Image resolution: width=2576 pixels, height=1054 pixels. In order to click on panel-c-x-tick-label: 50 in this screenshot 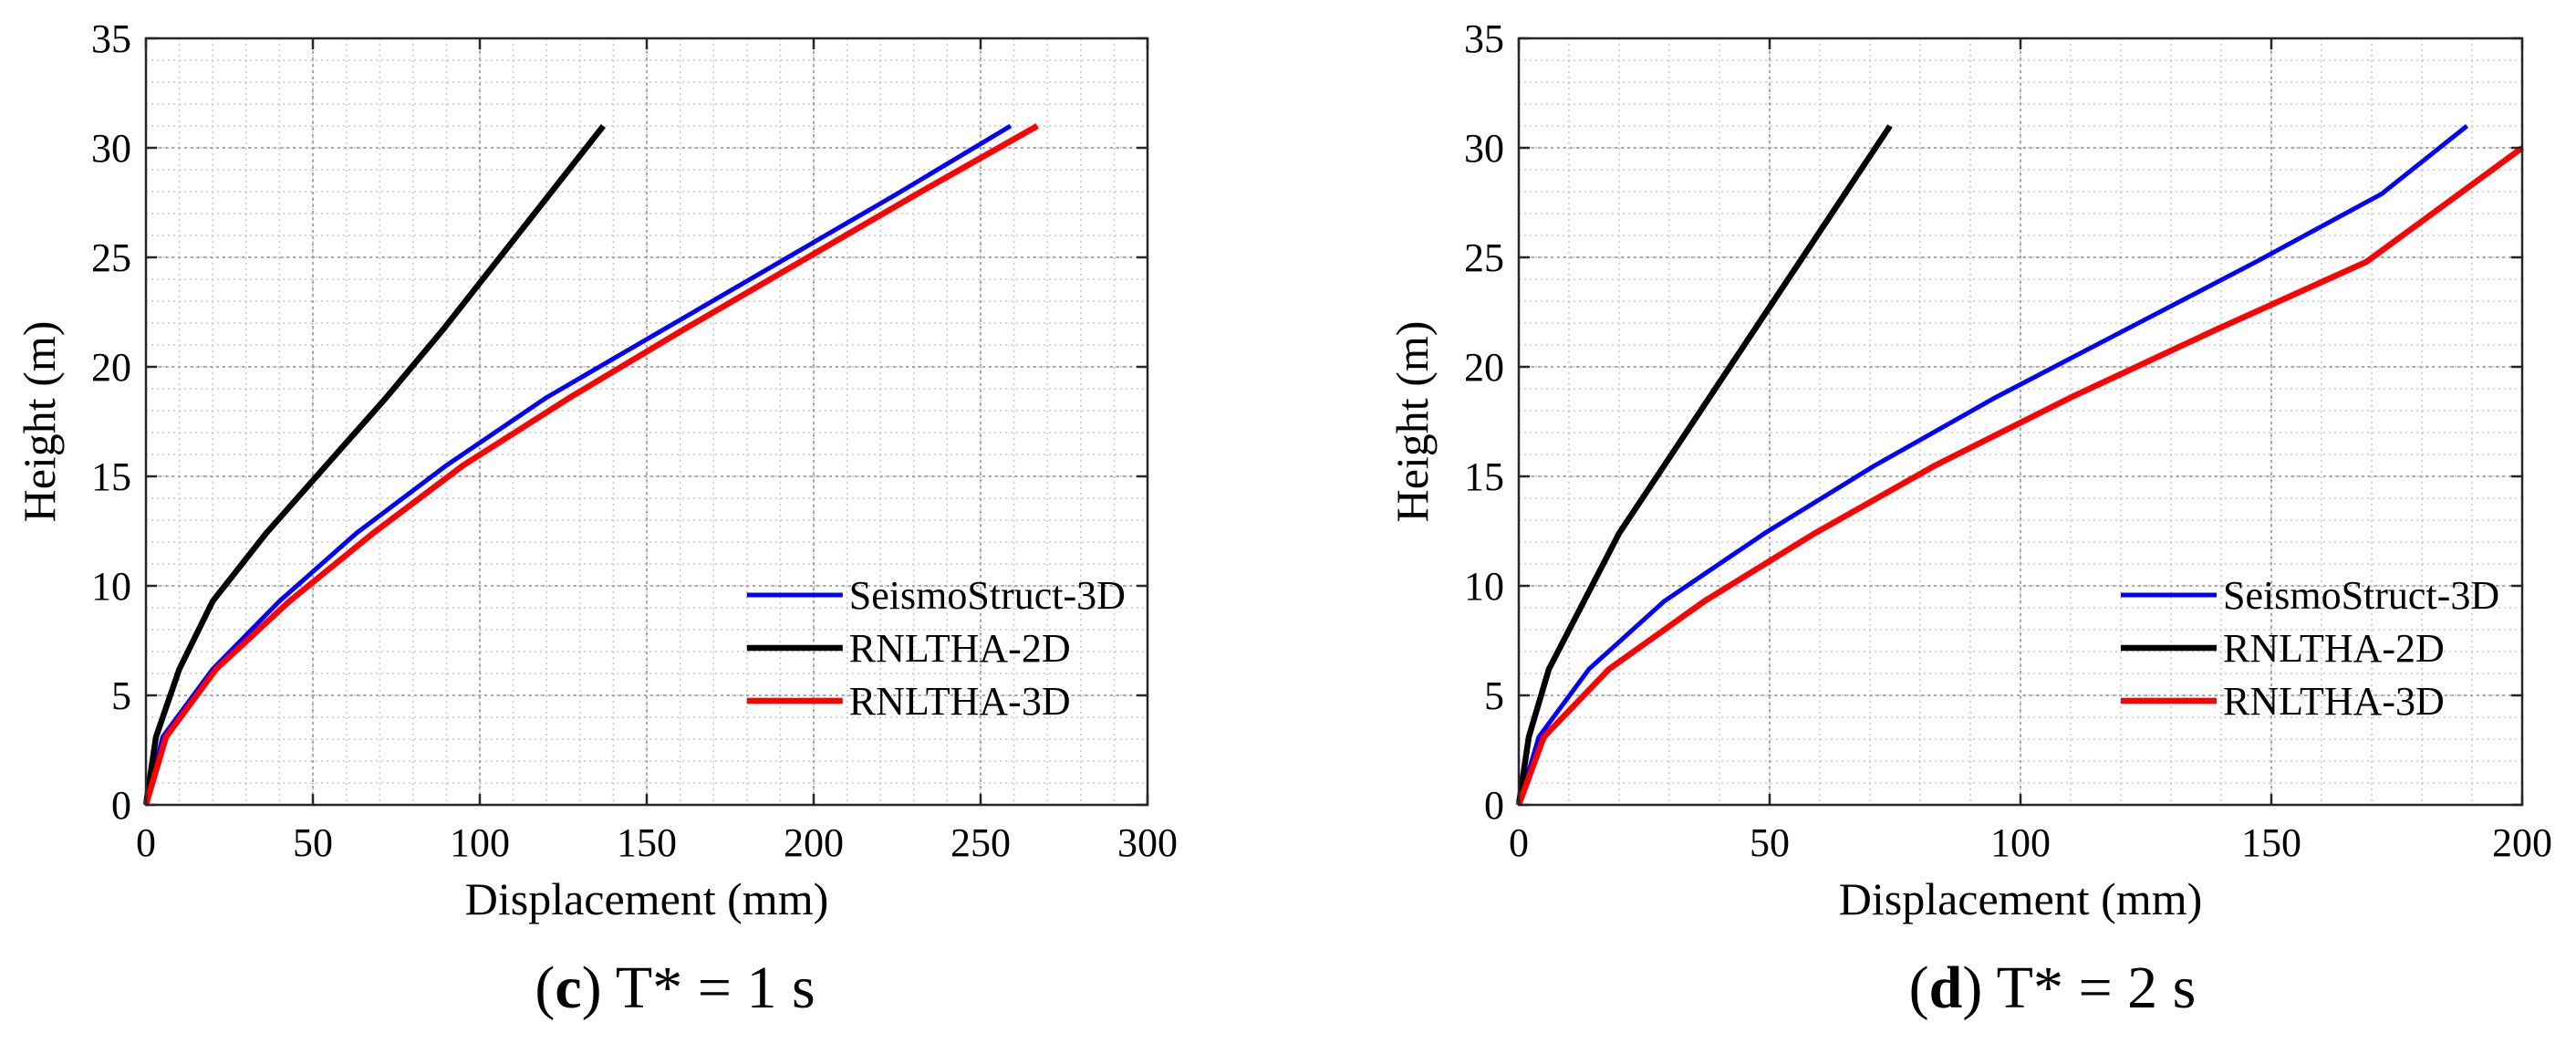, I will do `click(313, 843)`.